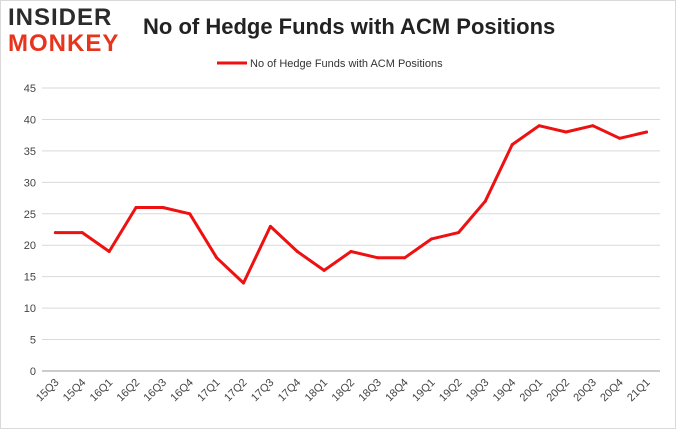 Image resolution: width=678 pixels, height=431 pixels. What do you see at coordinates (30, 120) in the screenshot?
I see `y-tick-label: 40` at bounding box center [30, 120].